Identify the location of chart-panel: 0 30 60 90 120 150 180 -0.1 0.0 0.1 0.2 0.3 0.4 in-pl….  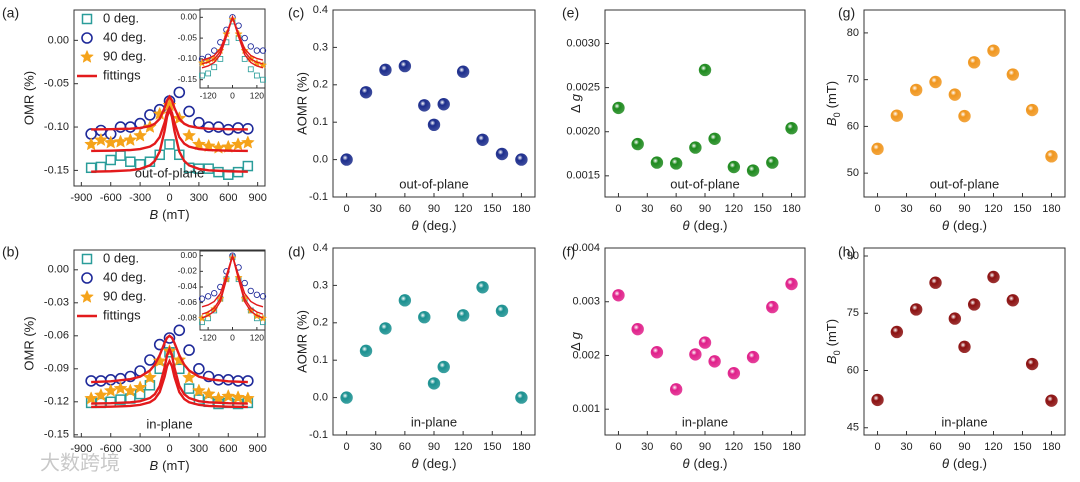
(412, 356).